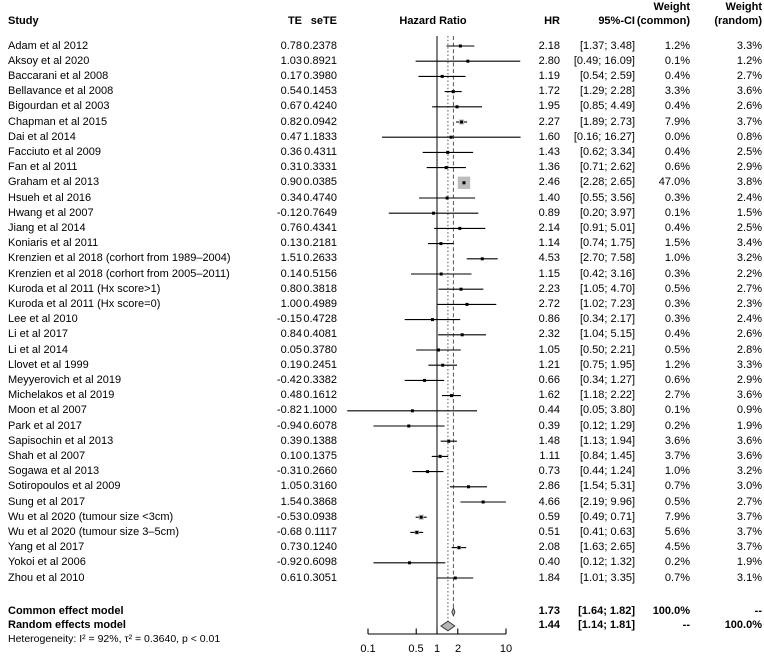  What do you see at coordinates (289, 516) in the screenshot?
I see `te-value: -0.53` at bounding box center [289, 516].